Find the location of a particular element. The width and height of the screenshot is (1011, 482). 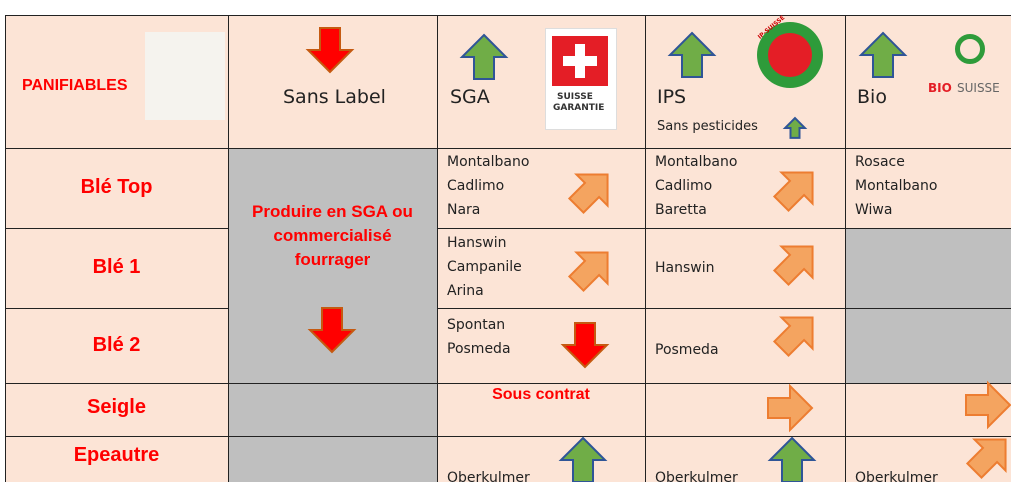

variety: Campanile is located at coordinates (484, 267).